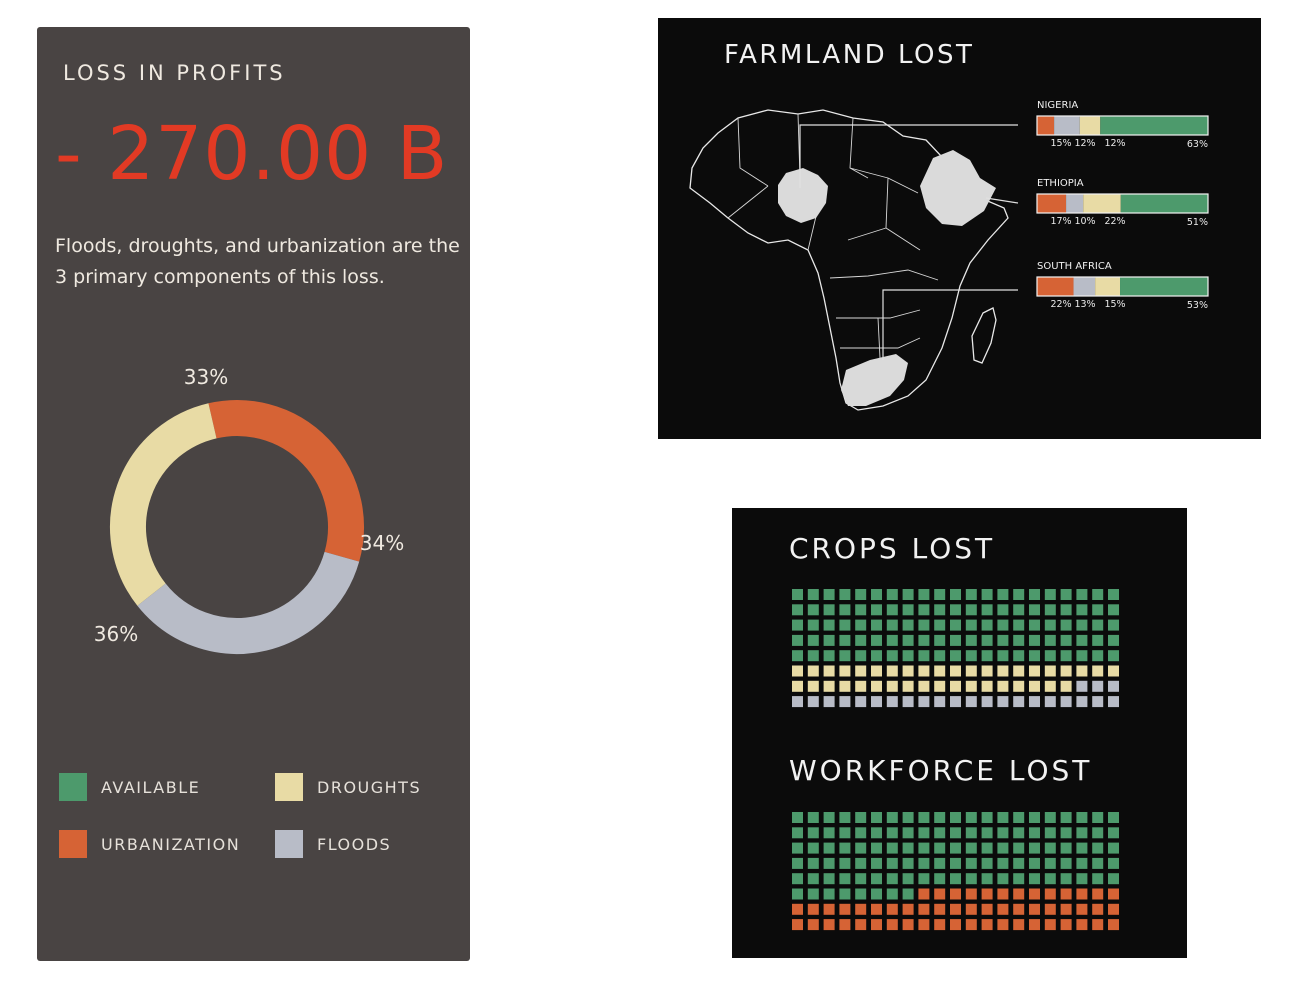 This screenshot has width=1296, height=990. What do you see at coordinates (1197, 144) in the screenshot?
I see `bar-end-label-nigeria: 63%` at bounding box center [1197, 144].